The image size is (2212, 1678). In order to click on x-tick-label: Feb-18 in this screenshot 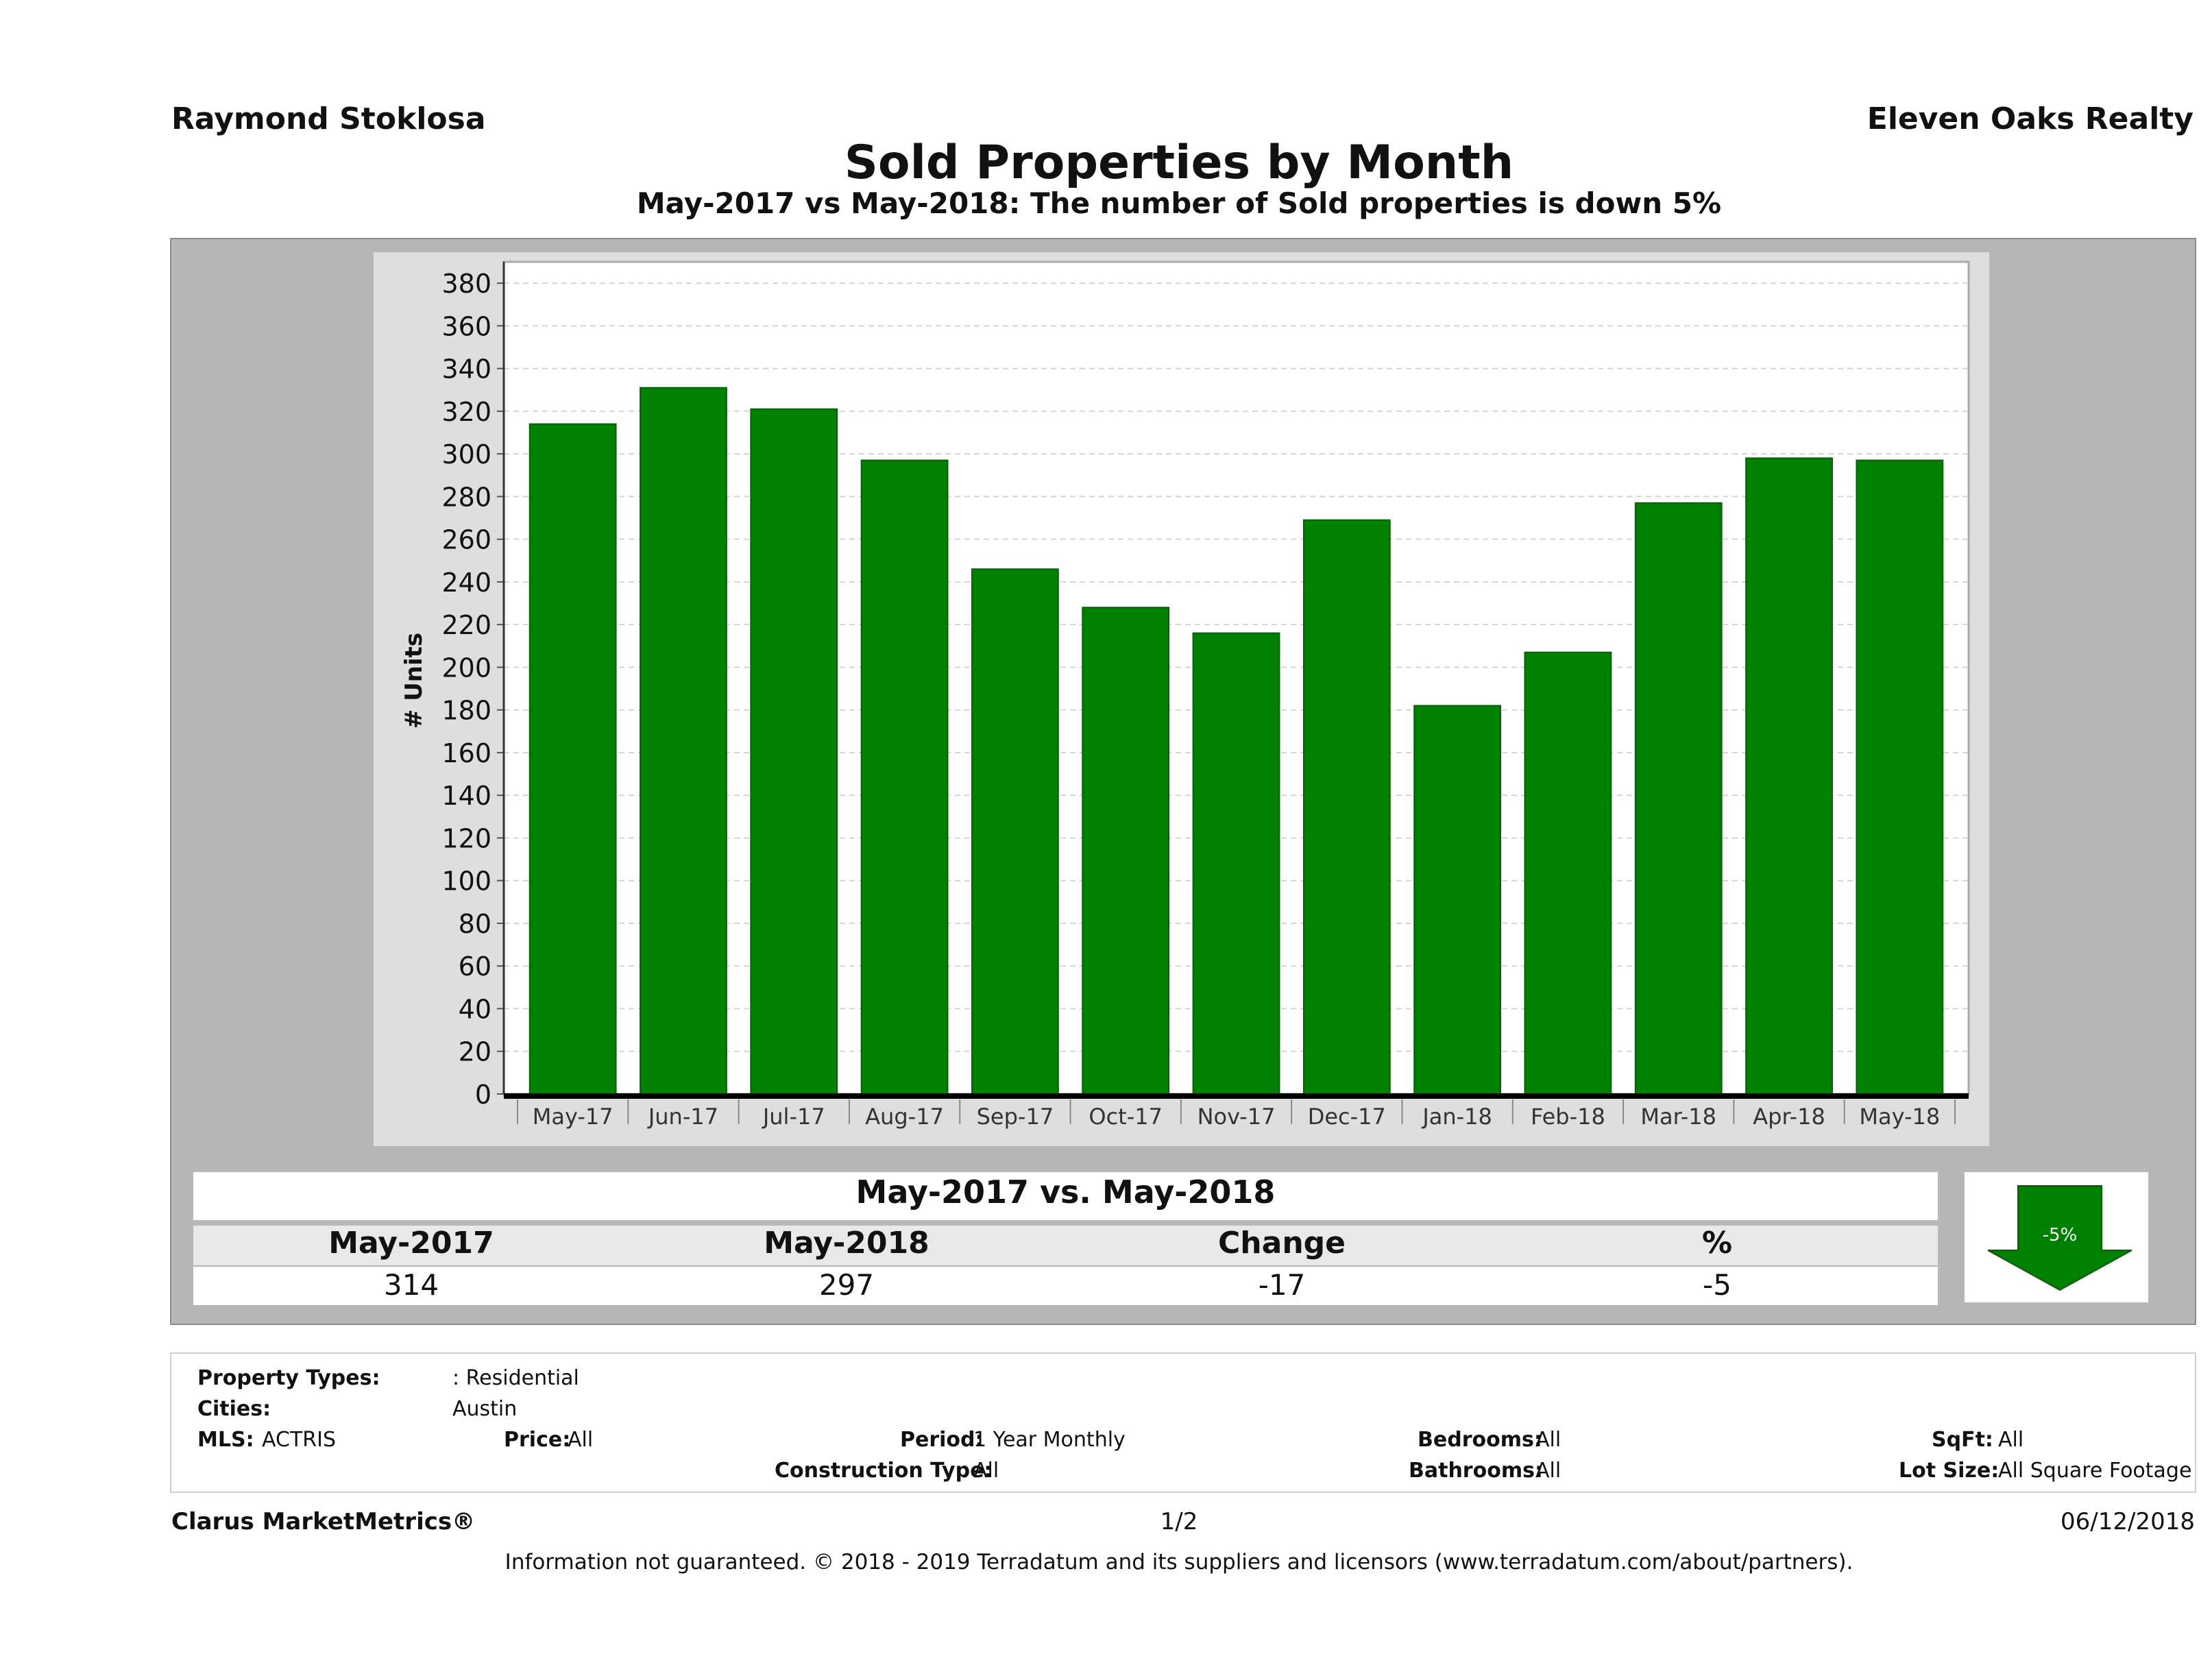, I will do `click(1568, 1117)`.